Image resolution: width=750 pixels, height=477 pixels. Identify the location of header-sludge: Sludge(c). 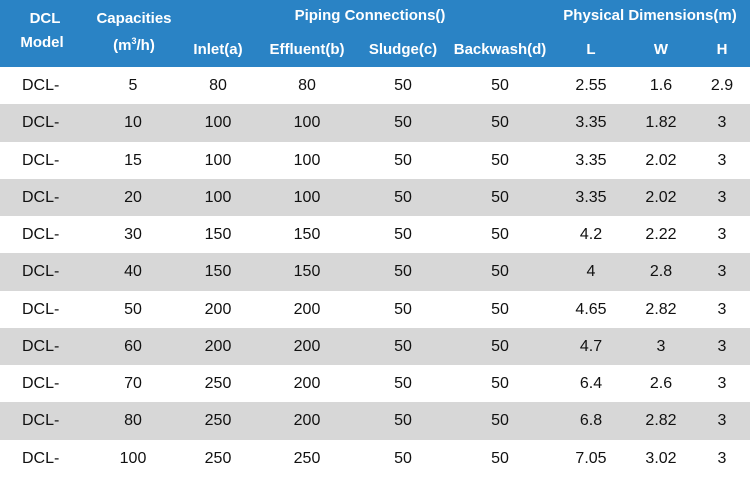
(403, 49).